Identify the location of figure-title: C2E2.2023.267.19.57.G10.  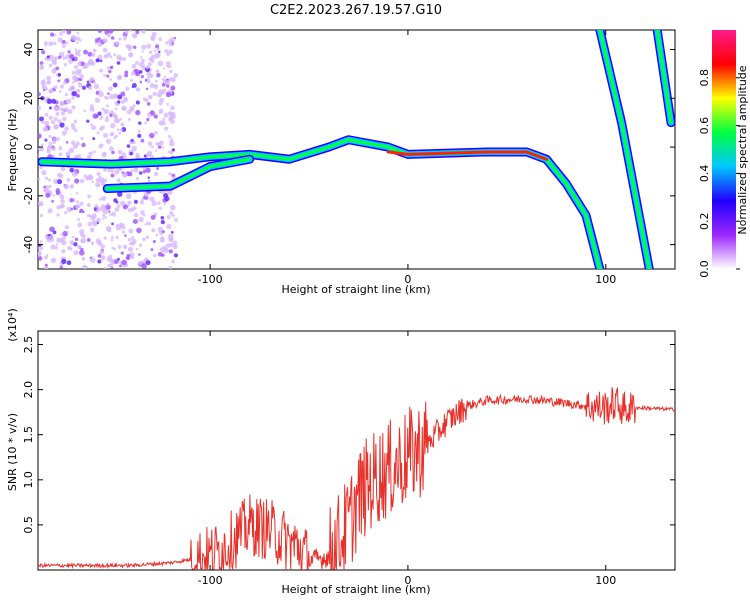
(356, 10).